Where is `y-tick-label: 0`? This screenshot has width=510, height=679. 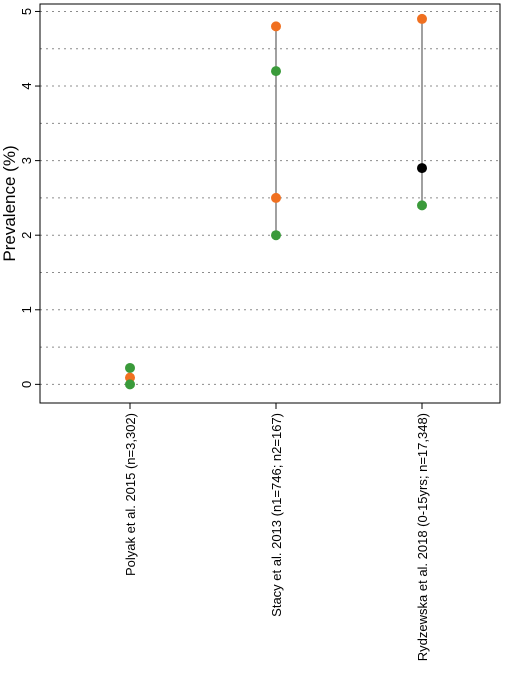 y-tick-label: 0 is located at coordinates (26, 384).